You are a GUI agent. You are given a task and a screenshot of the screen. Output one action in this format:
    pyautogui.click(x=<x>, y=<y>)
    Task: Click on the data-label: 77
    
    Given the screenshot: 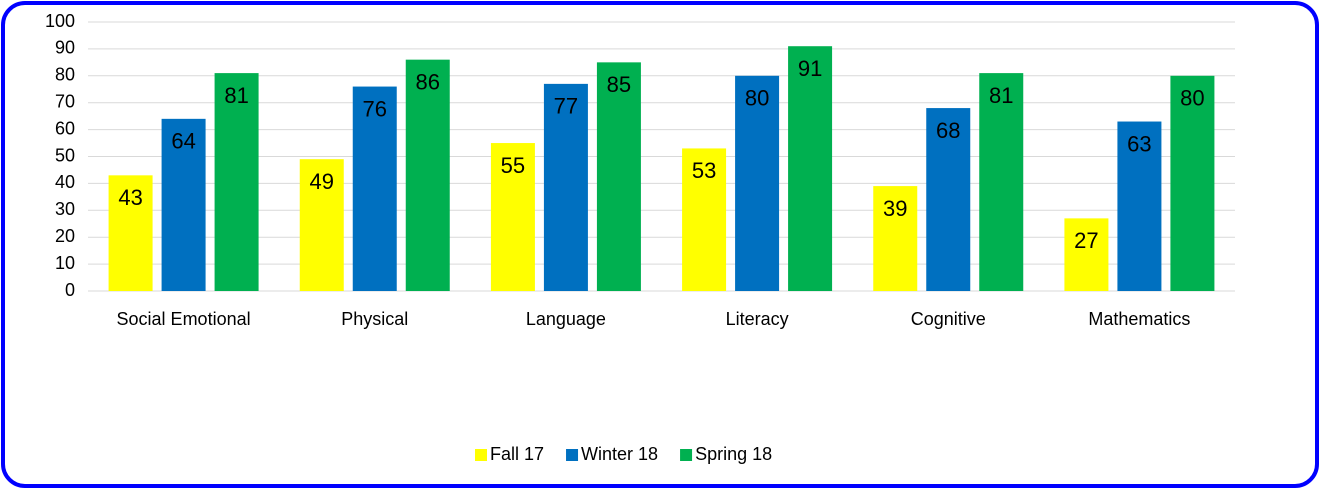 What is the action you would take?
    pyautogui.click(x=566, y=106)
    